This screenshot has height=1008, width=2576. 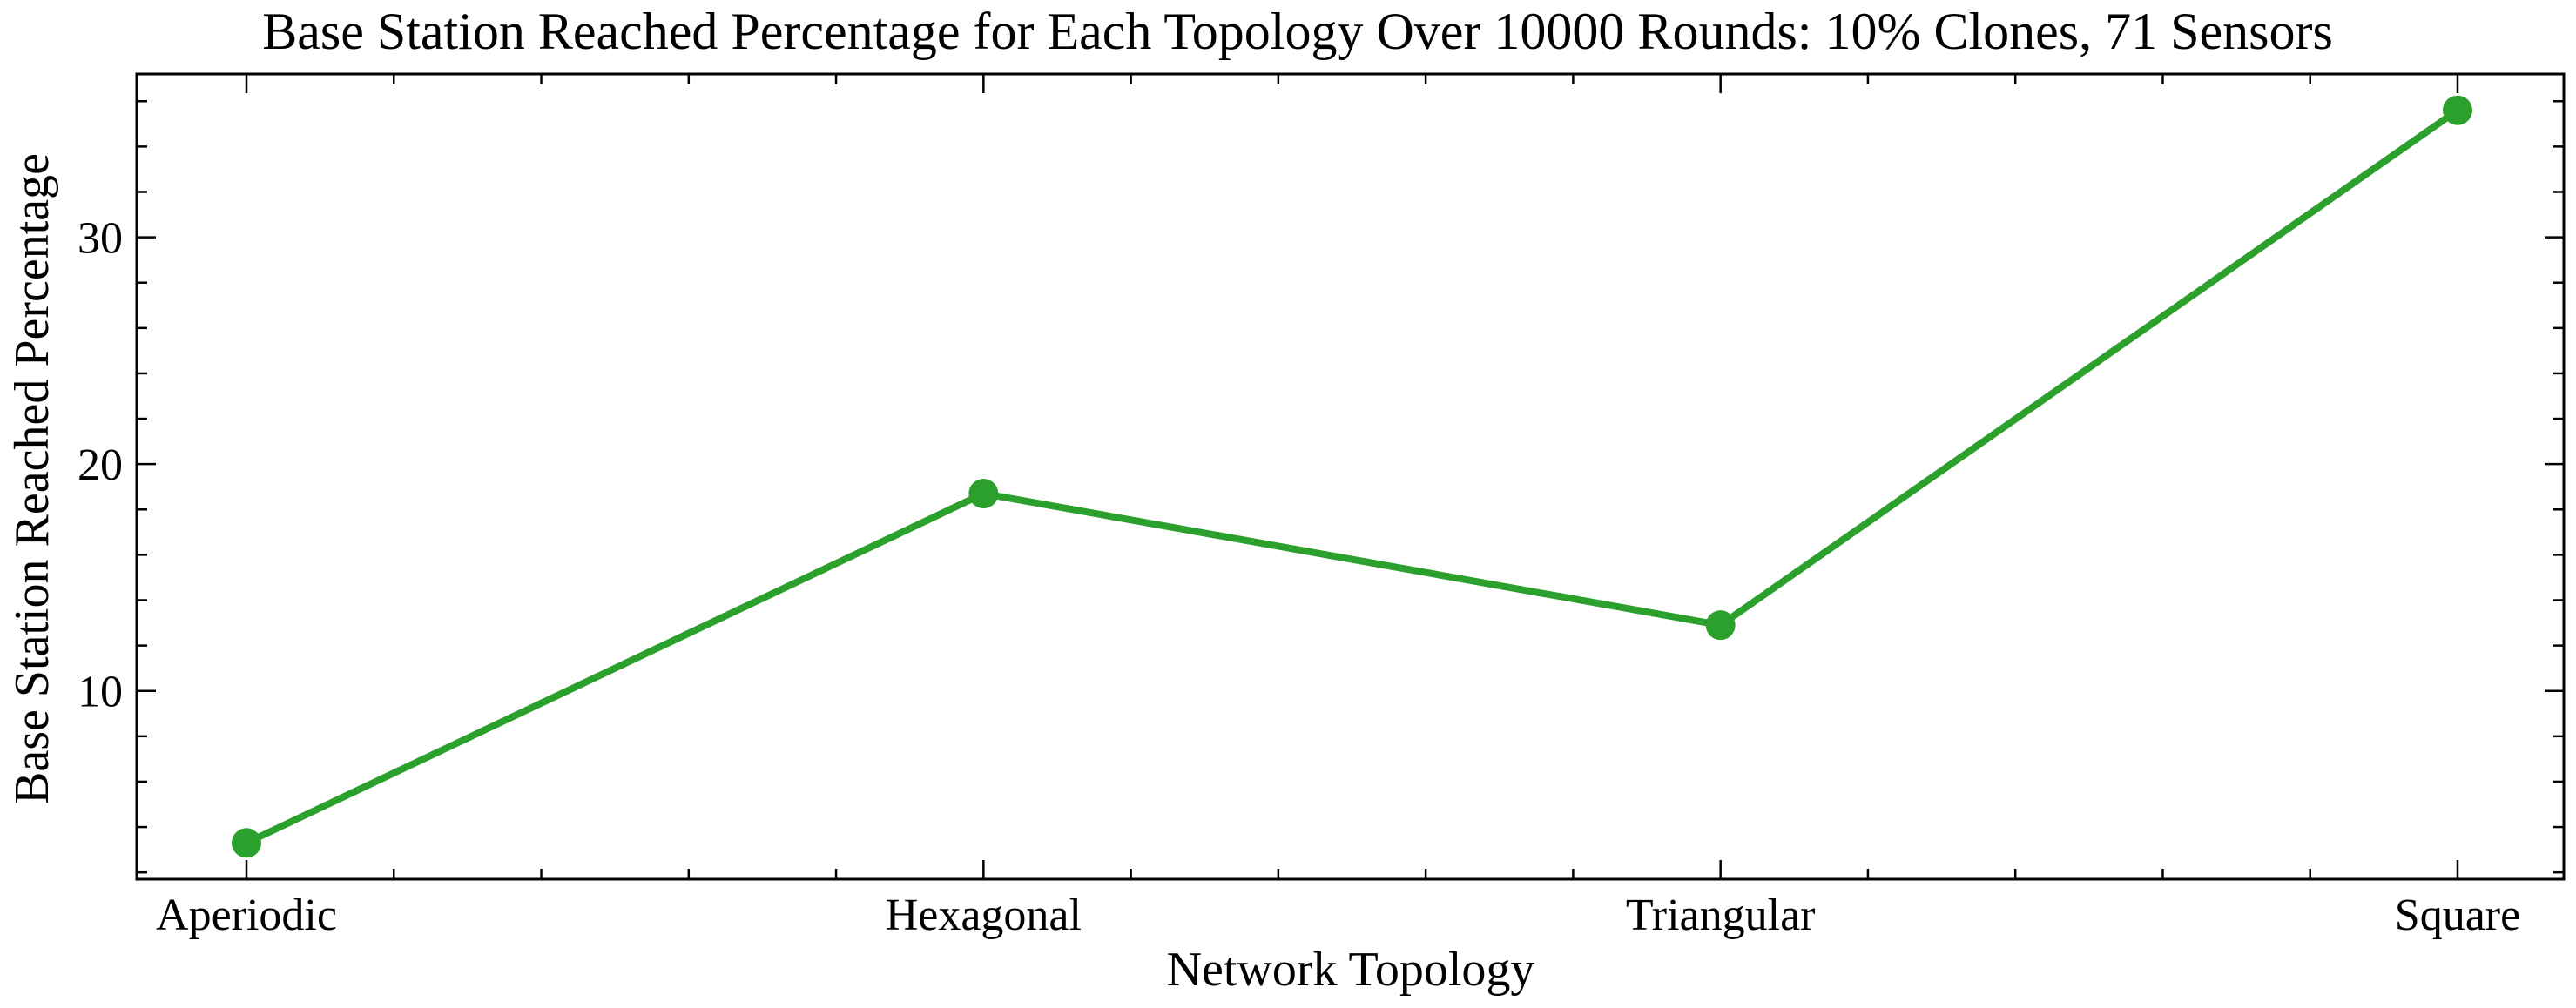 What do you see at coordinates (101, 692) in the screenshot?
I see `y-tick-label: 10` at bounding box center [101, 692].